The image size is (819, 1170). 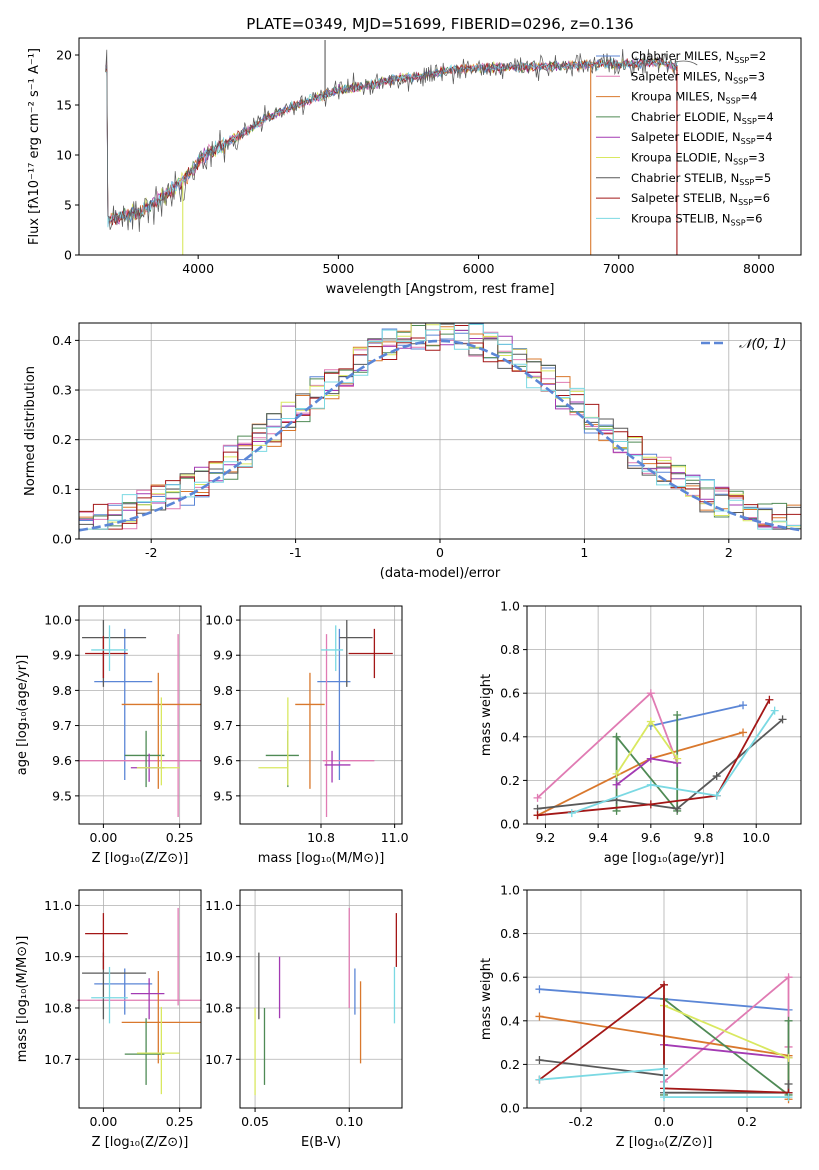 I want to click on y-axis-label: mass [log₁₀(M/M⊙)], so click(x=22, y=999).